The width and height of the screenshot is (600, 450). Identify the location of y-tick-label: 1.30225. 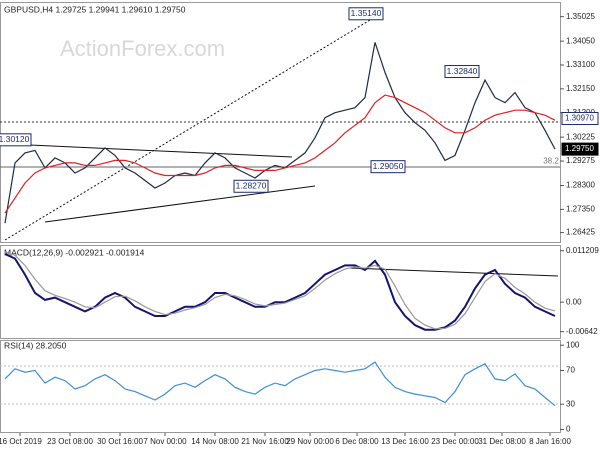
(580, 136).